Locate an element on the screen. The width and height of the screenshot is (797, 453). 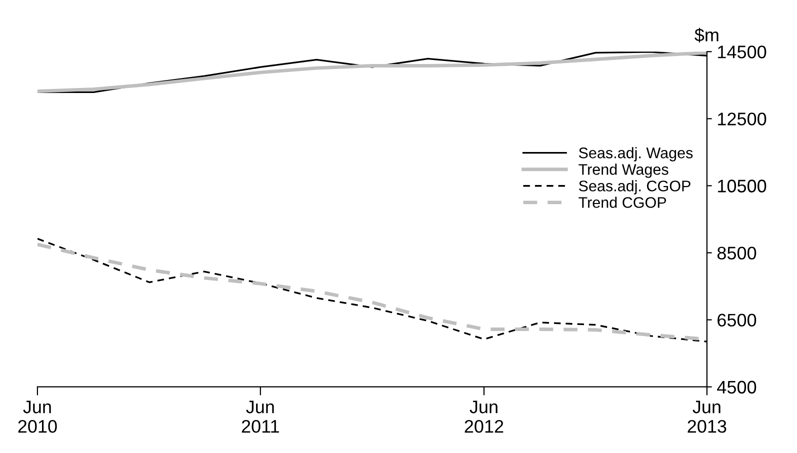
y-tick-label: 14500 is located at coordinates (742, 52).